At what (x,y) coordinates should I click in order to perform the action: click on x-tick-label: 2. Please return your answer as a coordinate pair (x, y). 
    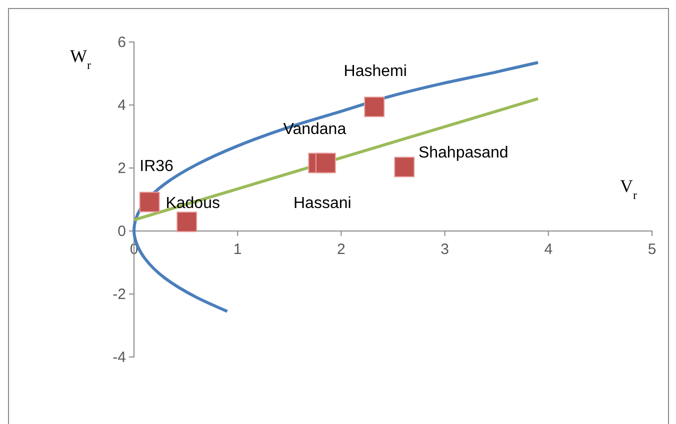
    Looking at the image, I should click on (341, 249).